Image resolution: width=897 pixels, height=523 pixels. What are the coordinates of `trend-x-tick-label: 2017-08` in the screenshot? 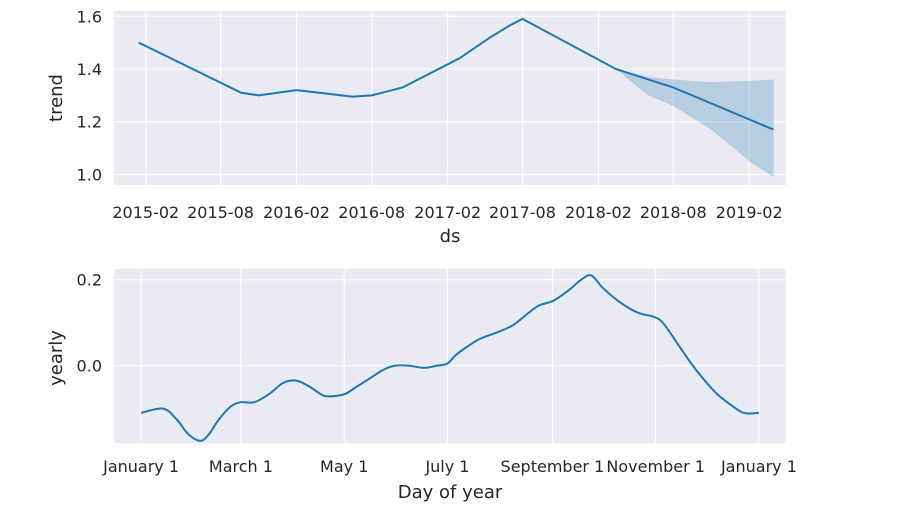 It's located at (522, 212).